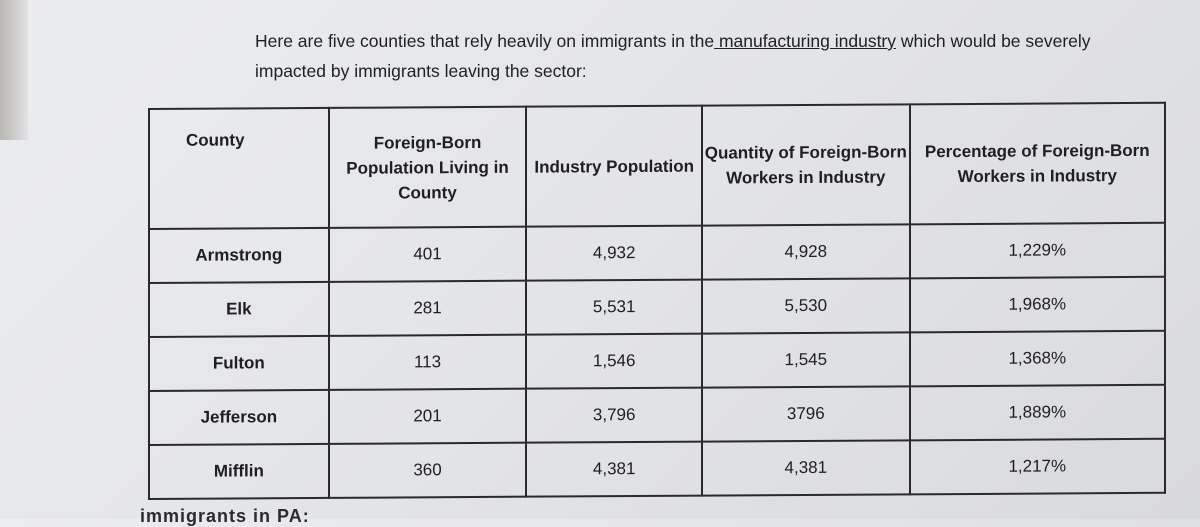  I want to click on table-row: Elk 281 5,531 5,530 1,968%, so click(657, 306).